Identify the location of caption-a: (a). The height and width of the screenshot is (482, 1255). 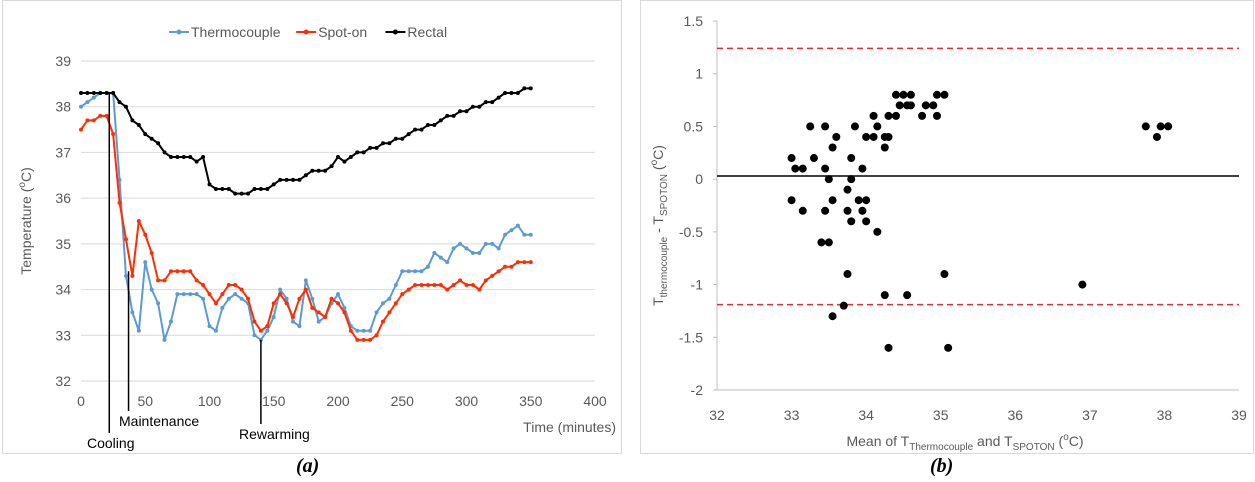
(308, 466).